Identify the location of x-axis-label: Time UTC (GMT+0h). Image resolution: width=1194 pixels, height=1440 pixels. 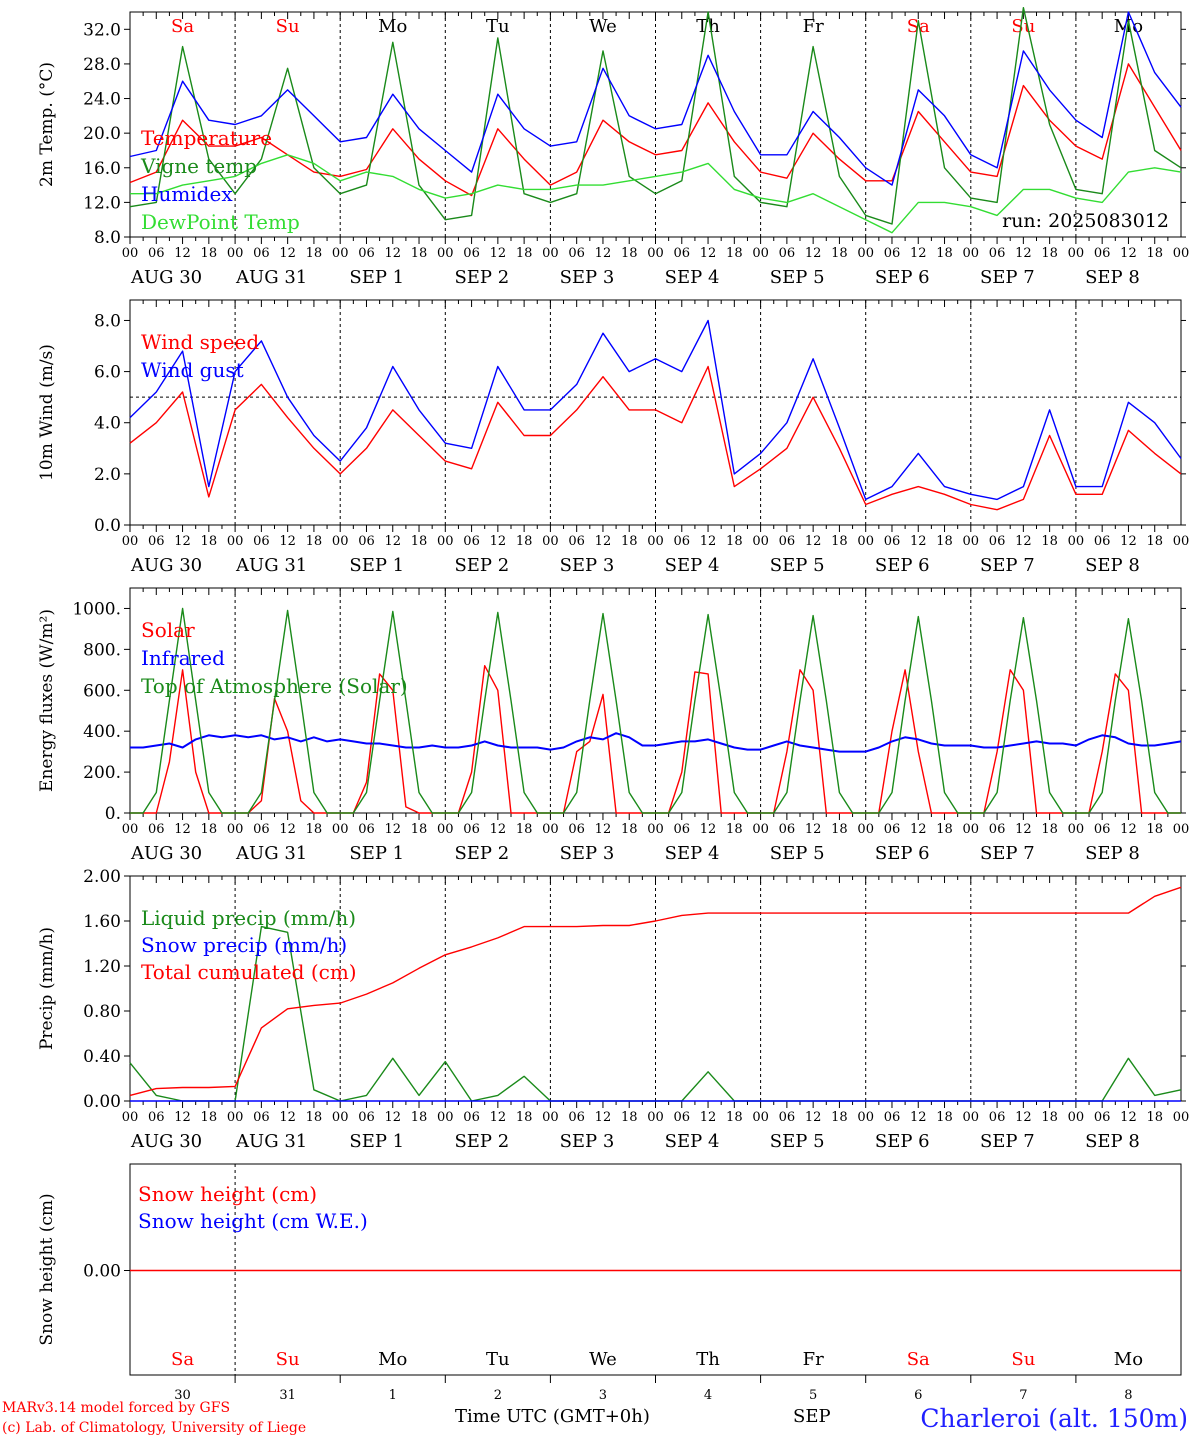
(552, 1416).